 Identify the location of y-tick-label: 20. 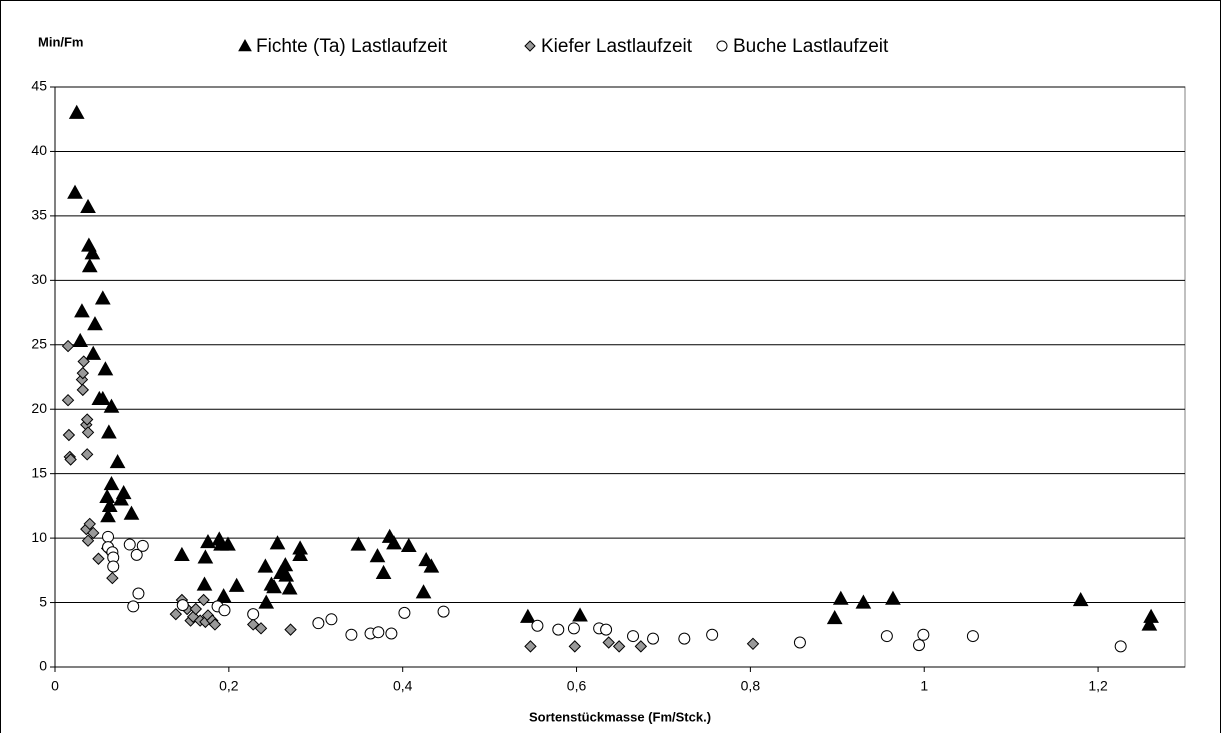
(39, 408).